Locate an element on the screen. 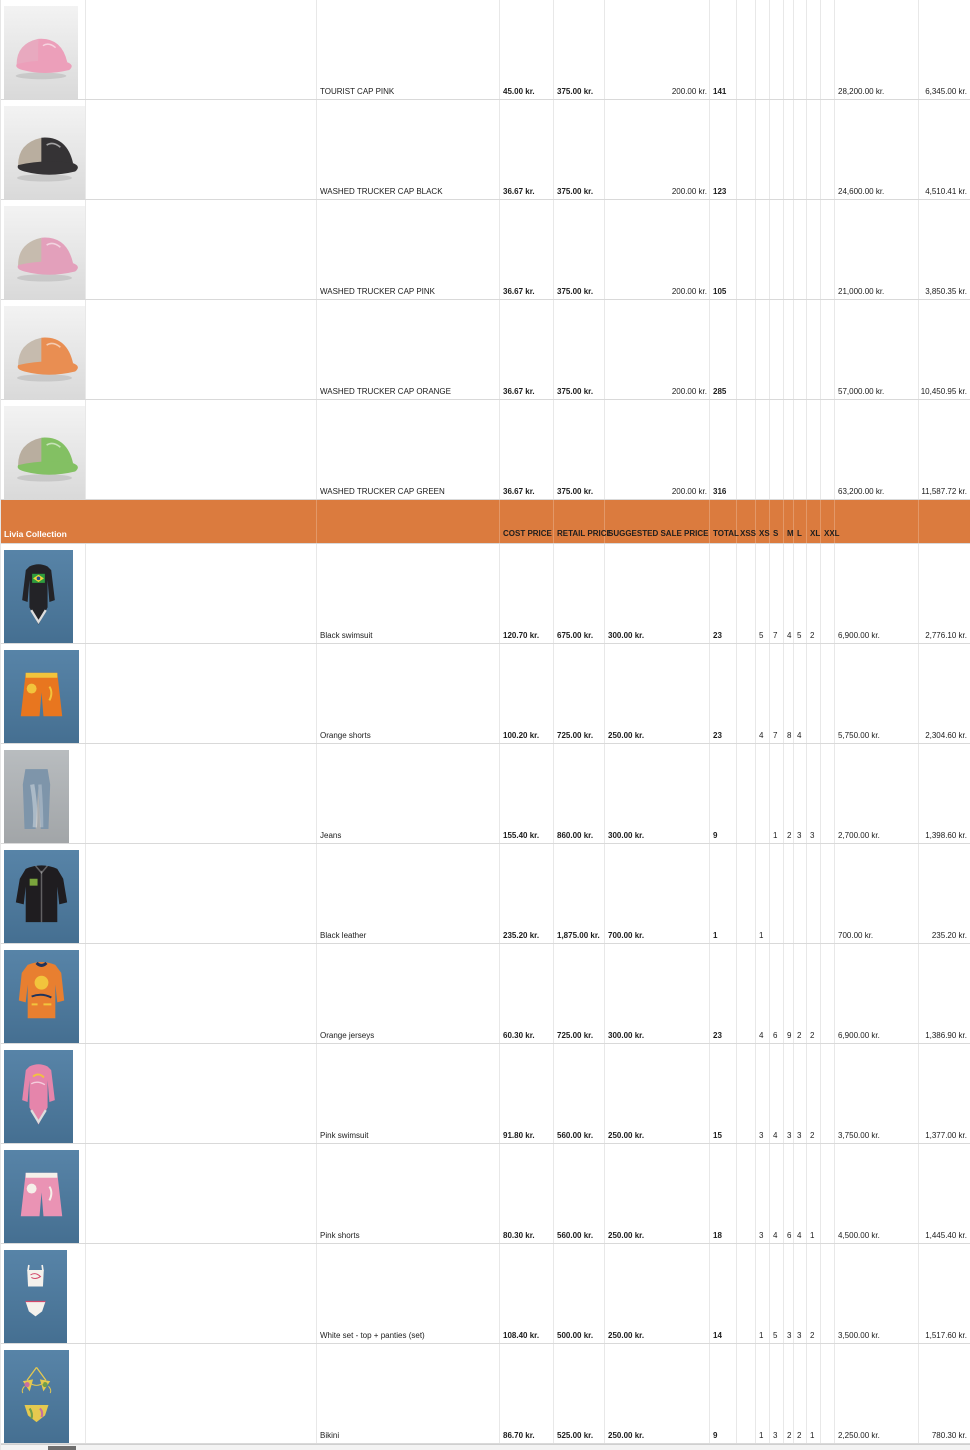 The image size is (970, 1450). total-qty-cell: 23 is located at coordinates (723, 593).